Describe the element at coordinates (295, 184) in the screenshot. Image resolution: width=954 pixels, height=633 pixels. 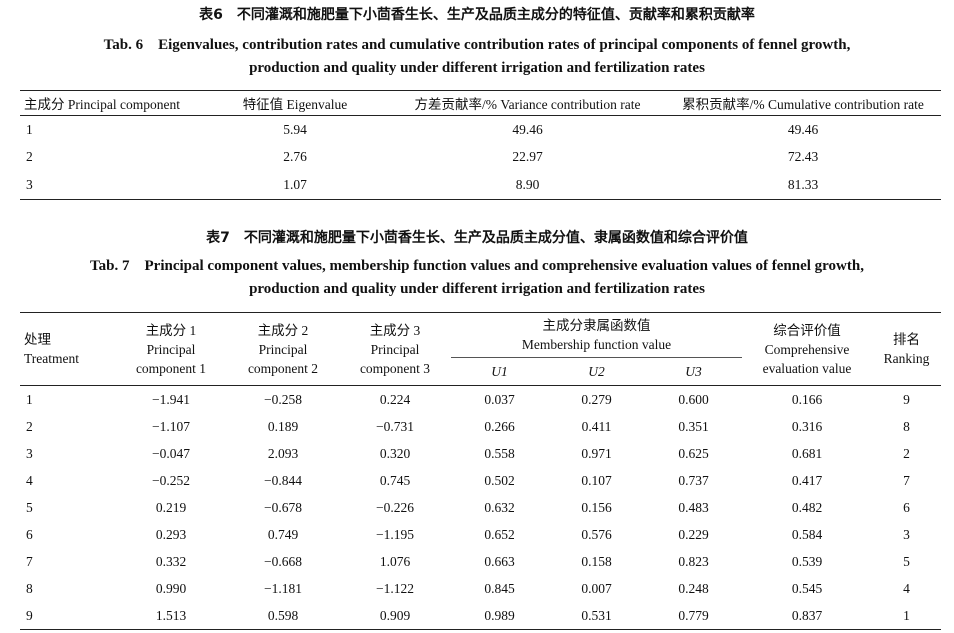
I see `t6-cell-eigenvalue: 1.07` at that location.